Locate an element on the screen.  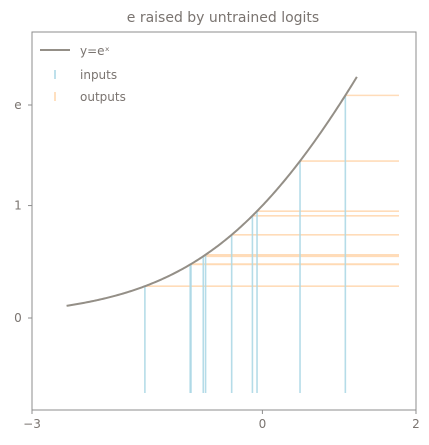
x-tick-label: −3 is located at coordinates (32, 424).